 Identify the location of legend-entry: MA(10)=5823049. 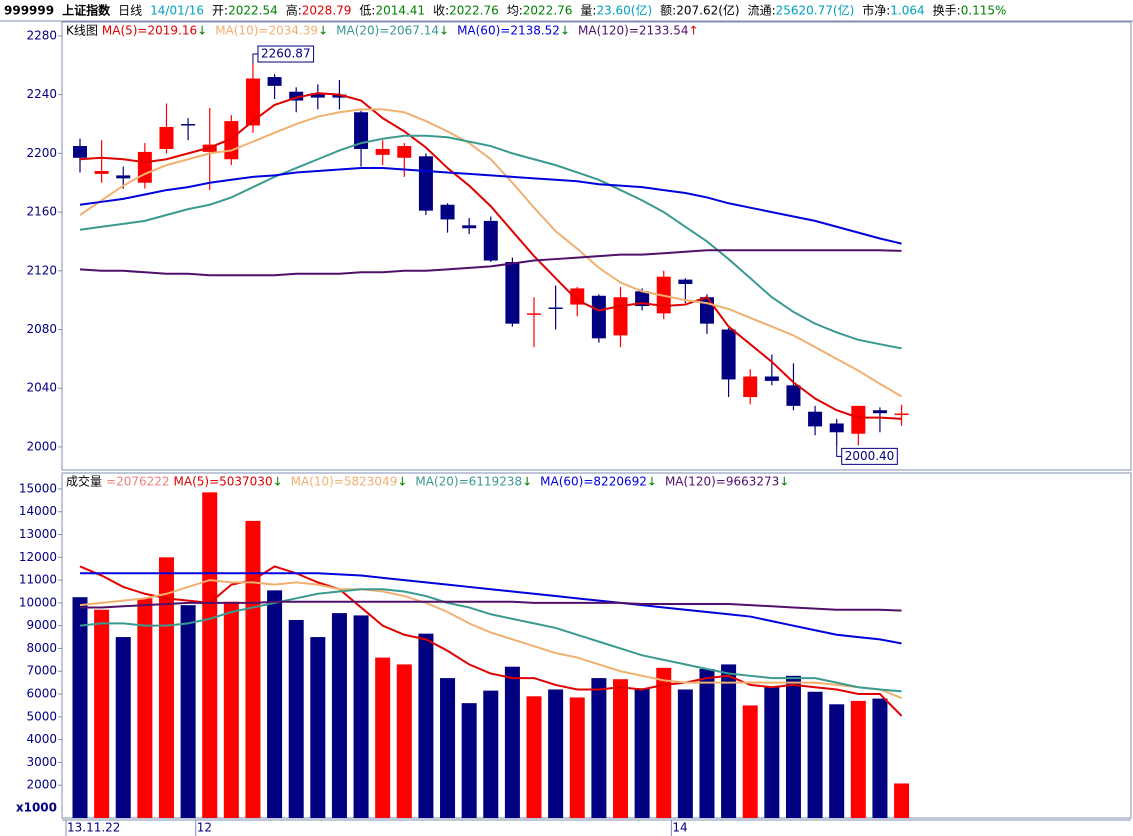
(344, 482).